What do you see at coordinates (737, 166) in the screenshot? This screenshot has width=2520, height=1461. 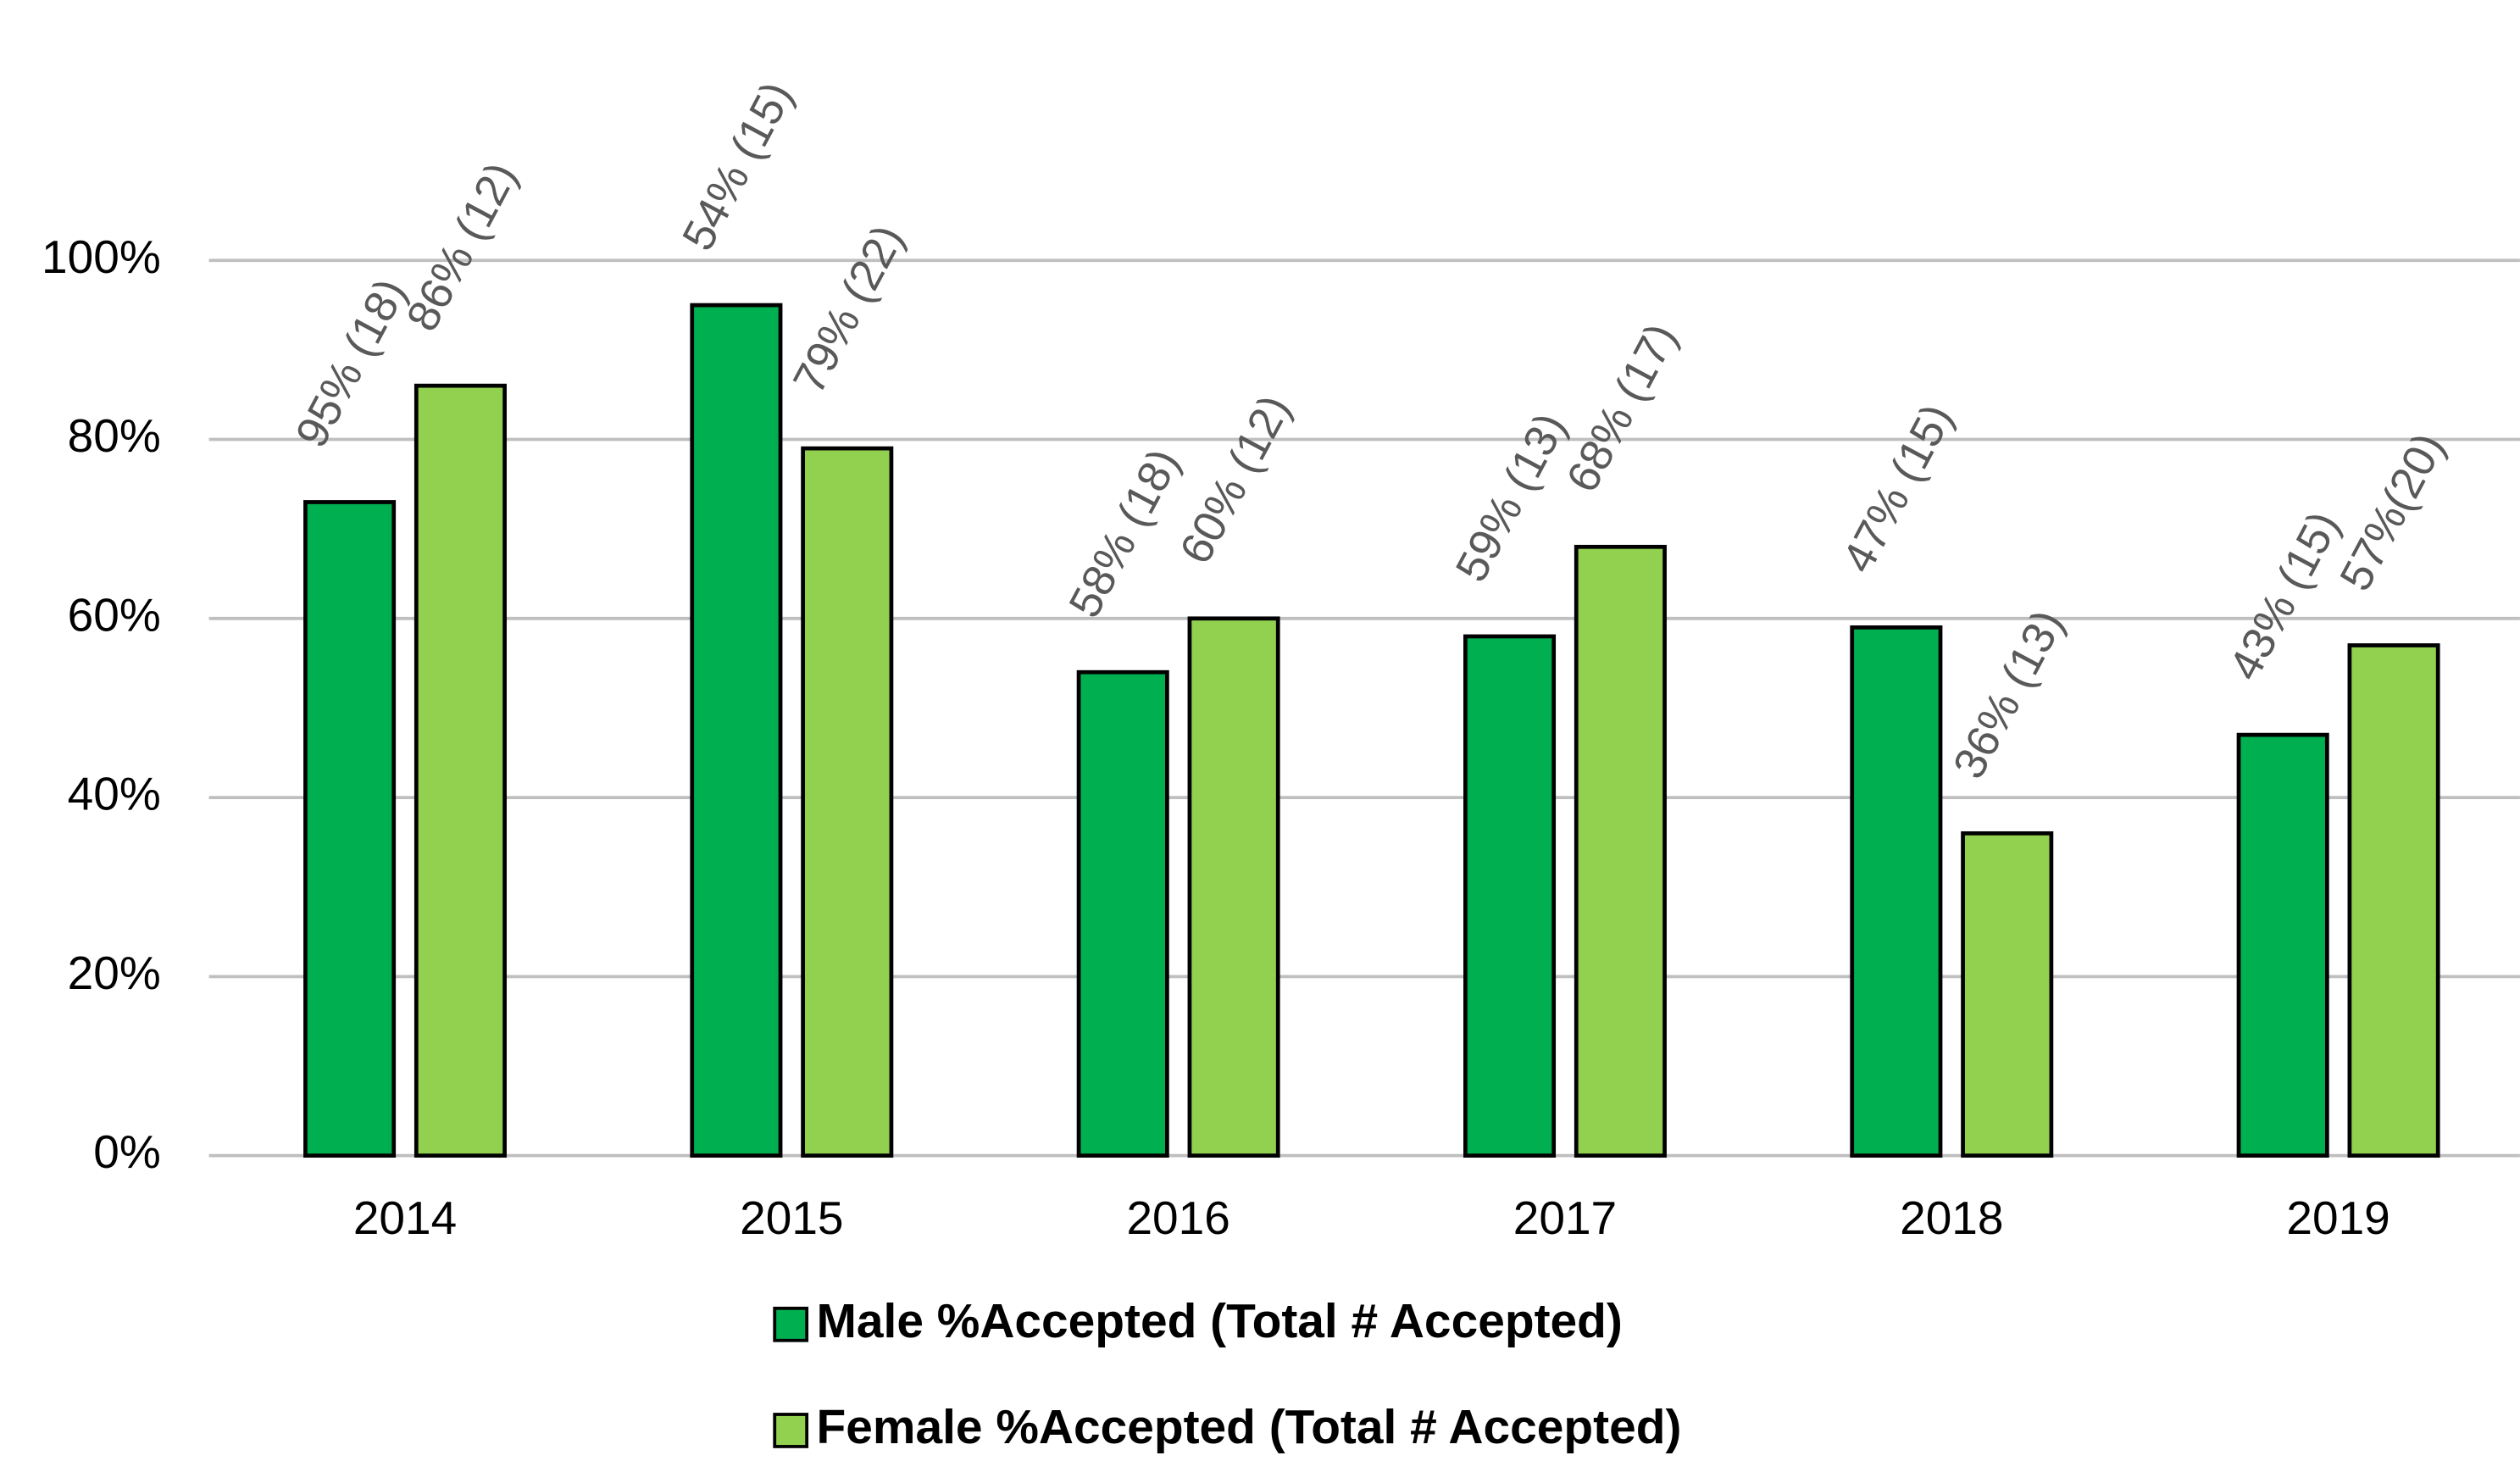 I see `data-label: 54% (15)` at bounding box center [737, 166].